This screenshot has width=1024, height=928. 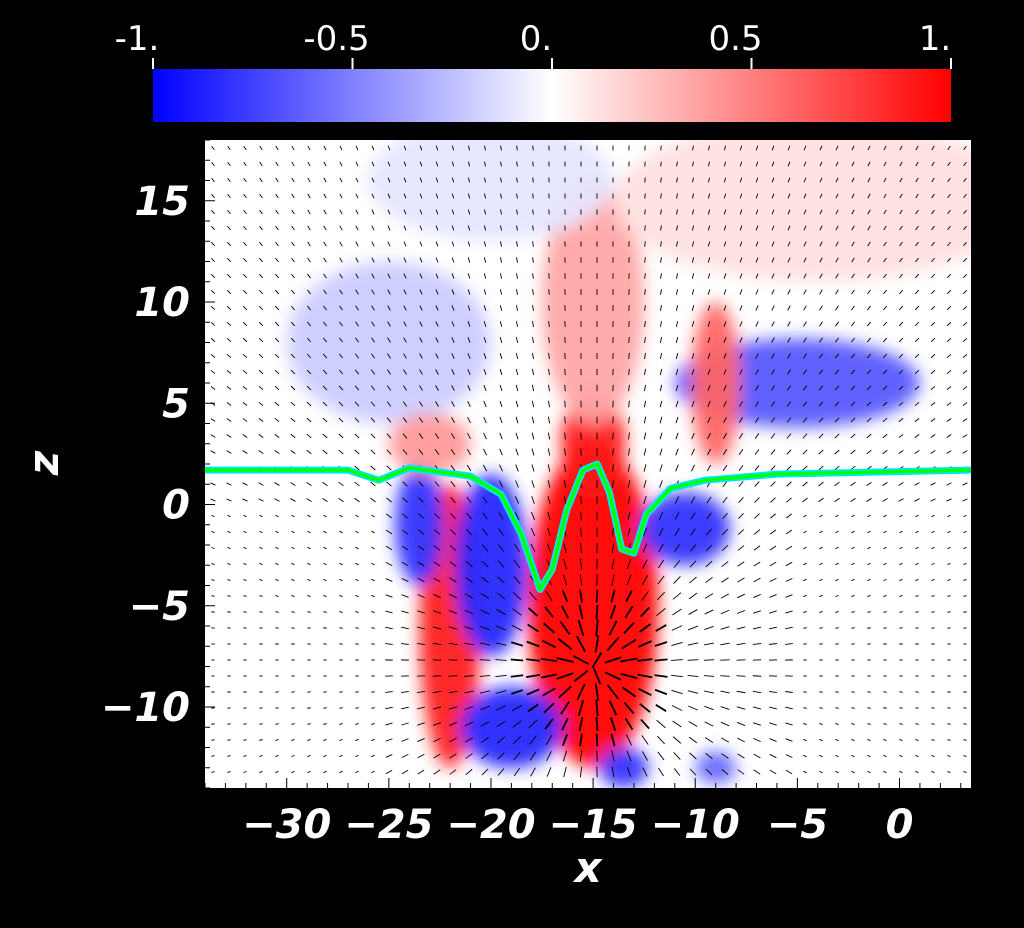 What do you see at coordinates (797, 825) in the screenshot?
I see `x-tick-label: −5` at bounding box center [797, 825].